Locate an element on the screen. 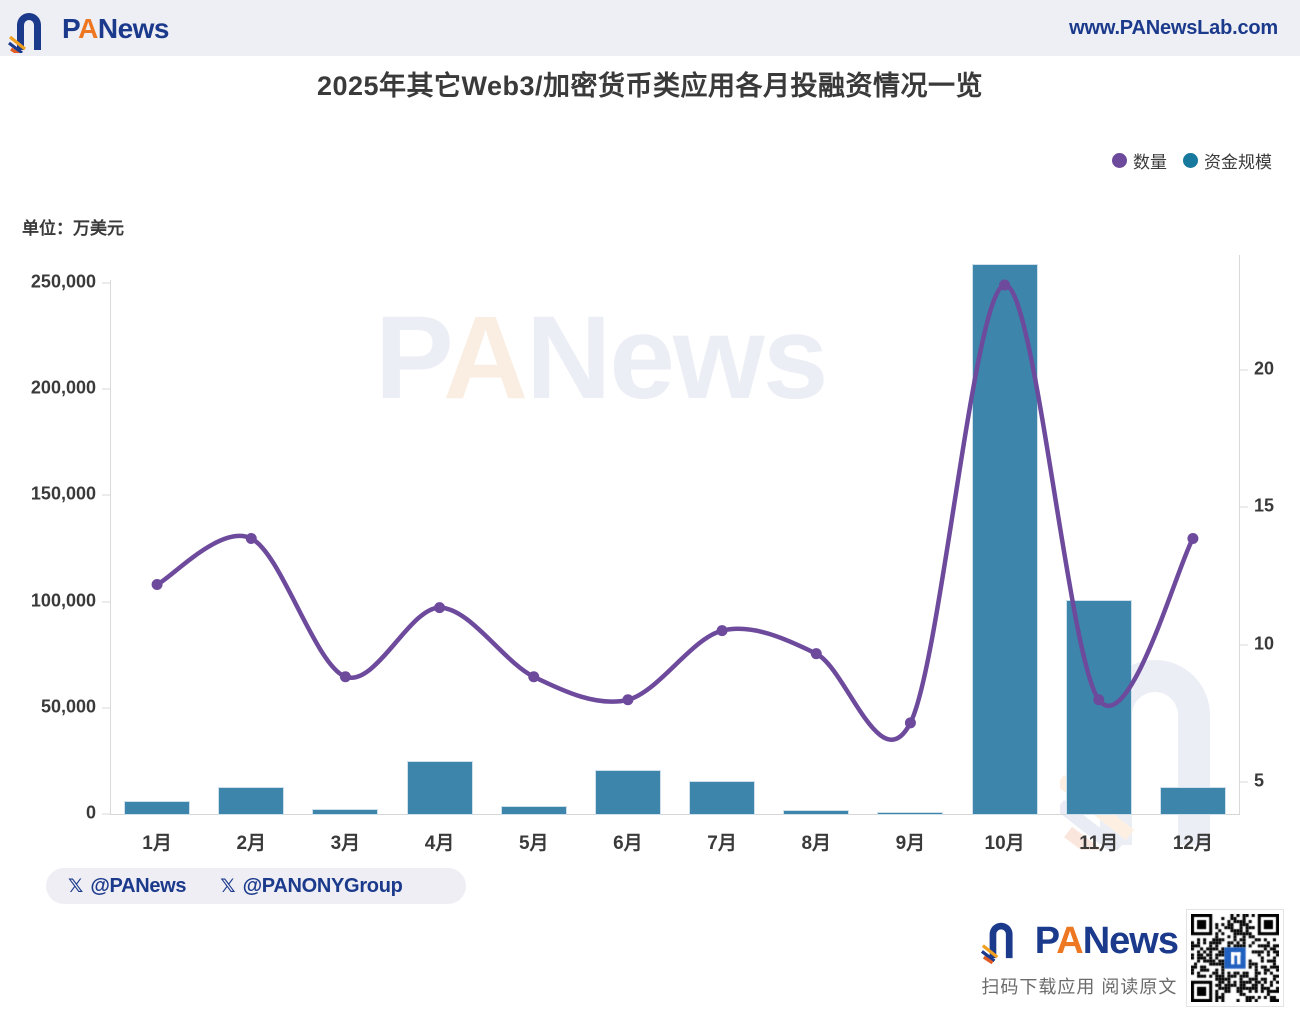  bar-7月 is located at coordinates (722, 797).